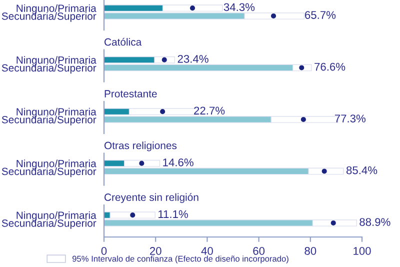 The height and width of the screenshot is (267, 400). I want to click on chart-title: Protestante, so click(130, 94).